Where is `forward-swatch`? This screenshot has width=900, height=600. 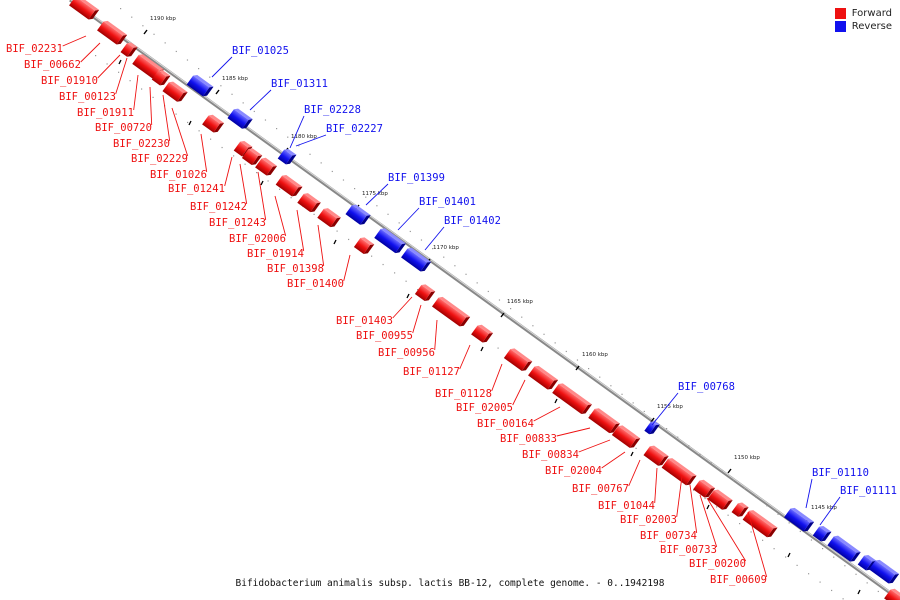 forward-swatch is located at coordinates (840, 13).